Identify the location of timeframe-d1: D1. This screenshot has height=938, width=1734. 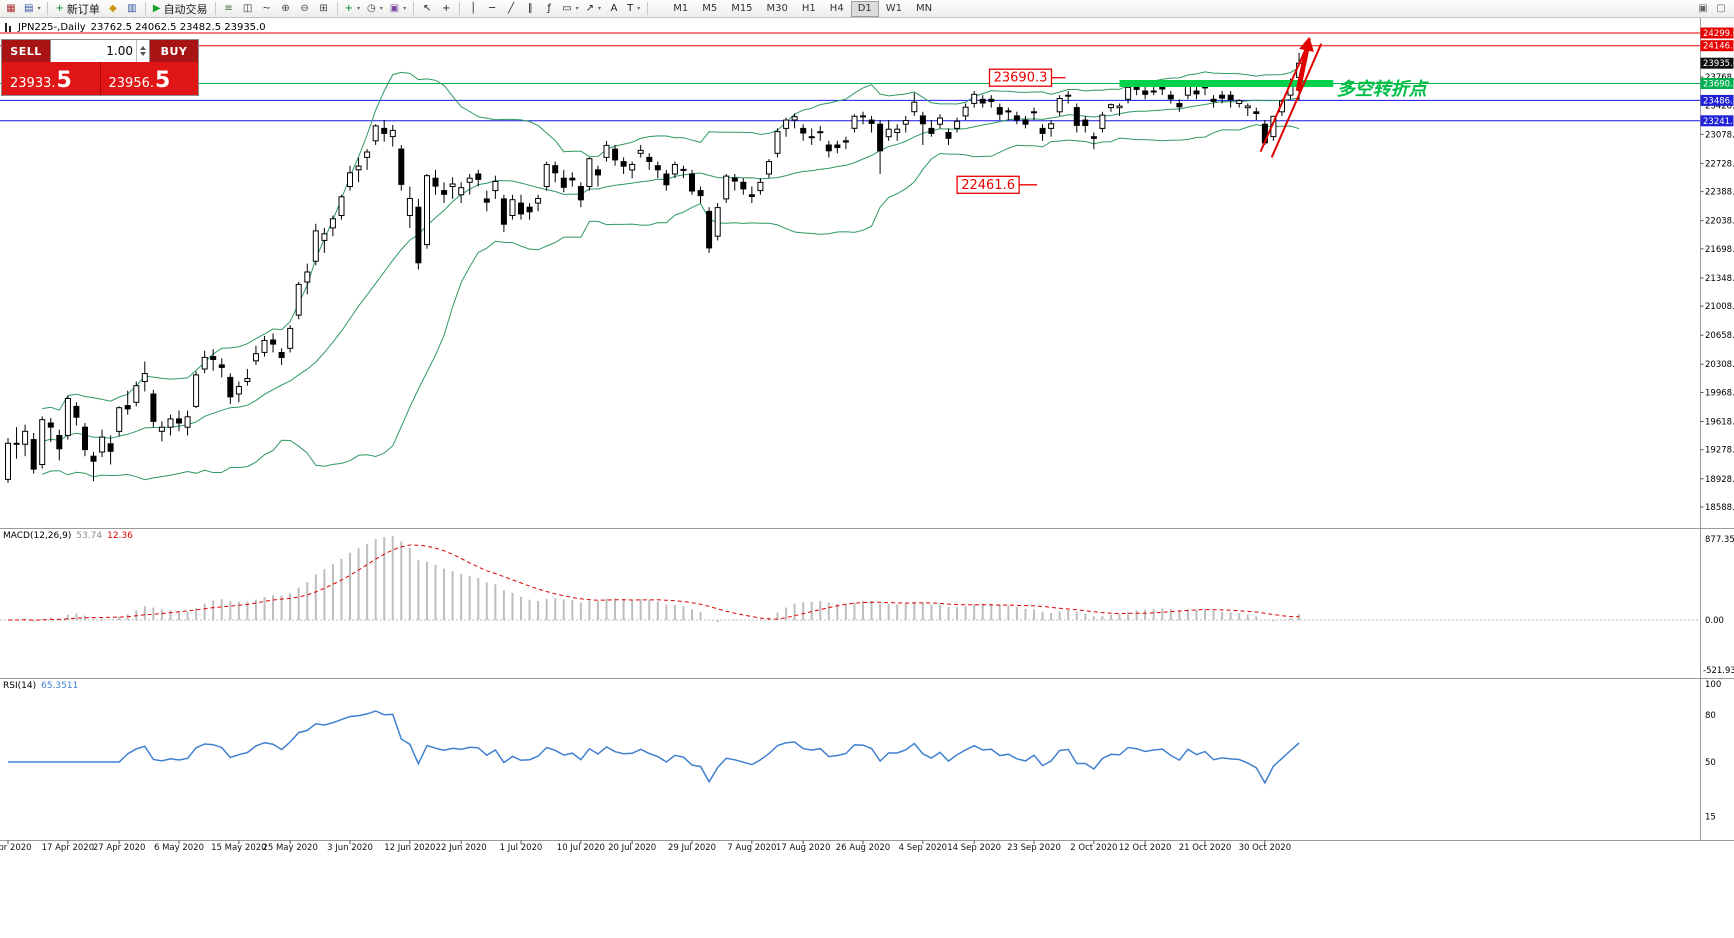
(864, 8).